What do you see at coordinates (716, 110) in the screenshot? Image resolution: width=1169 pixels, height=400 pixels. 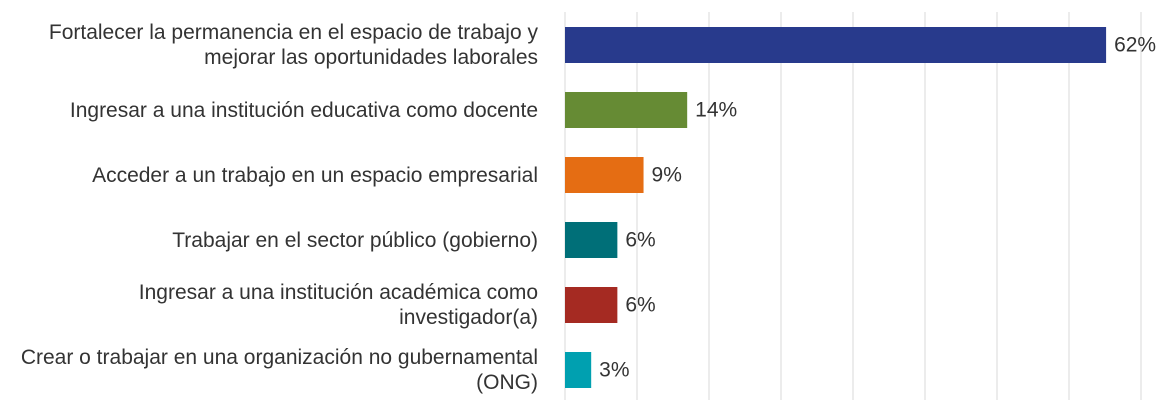 I see `value-label: 14%` at bounding box center [716, 110].